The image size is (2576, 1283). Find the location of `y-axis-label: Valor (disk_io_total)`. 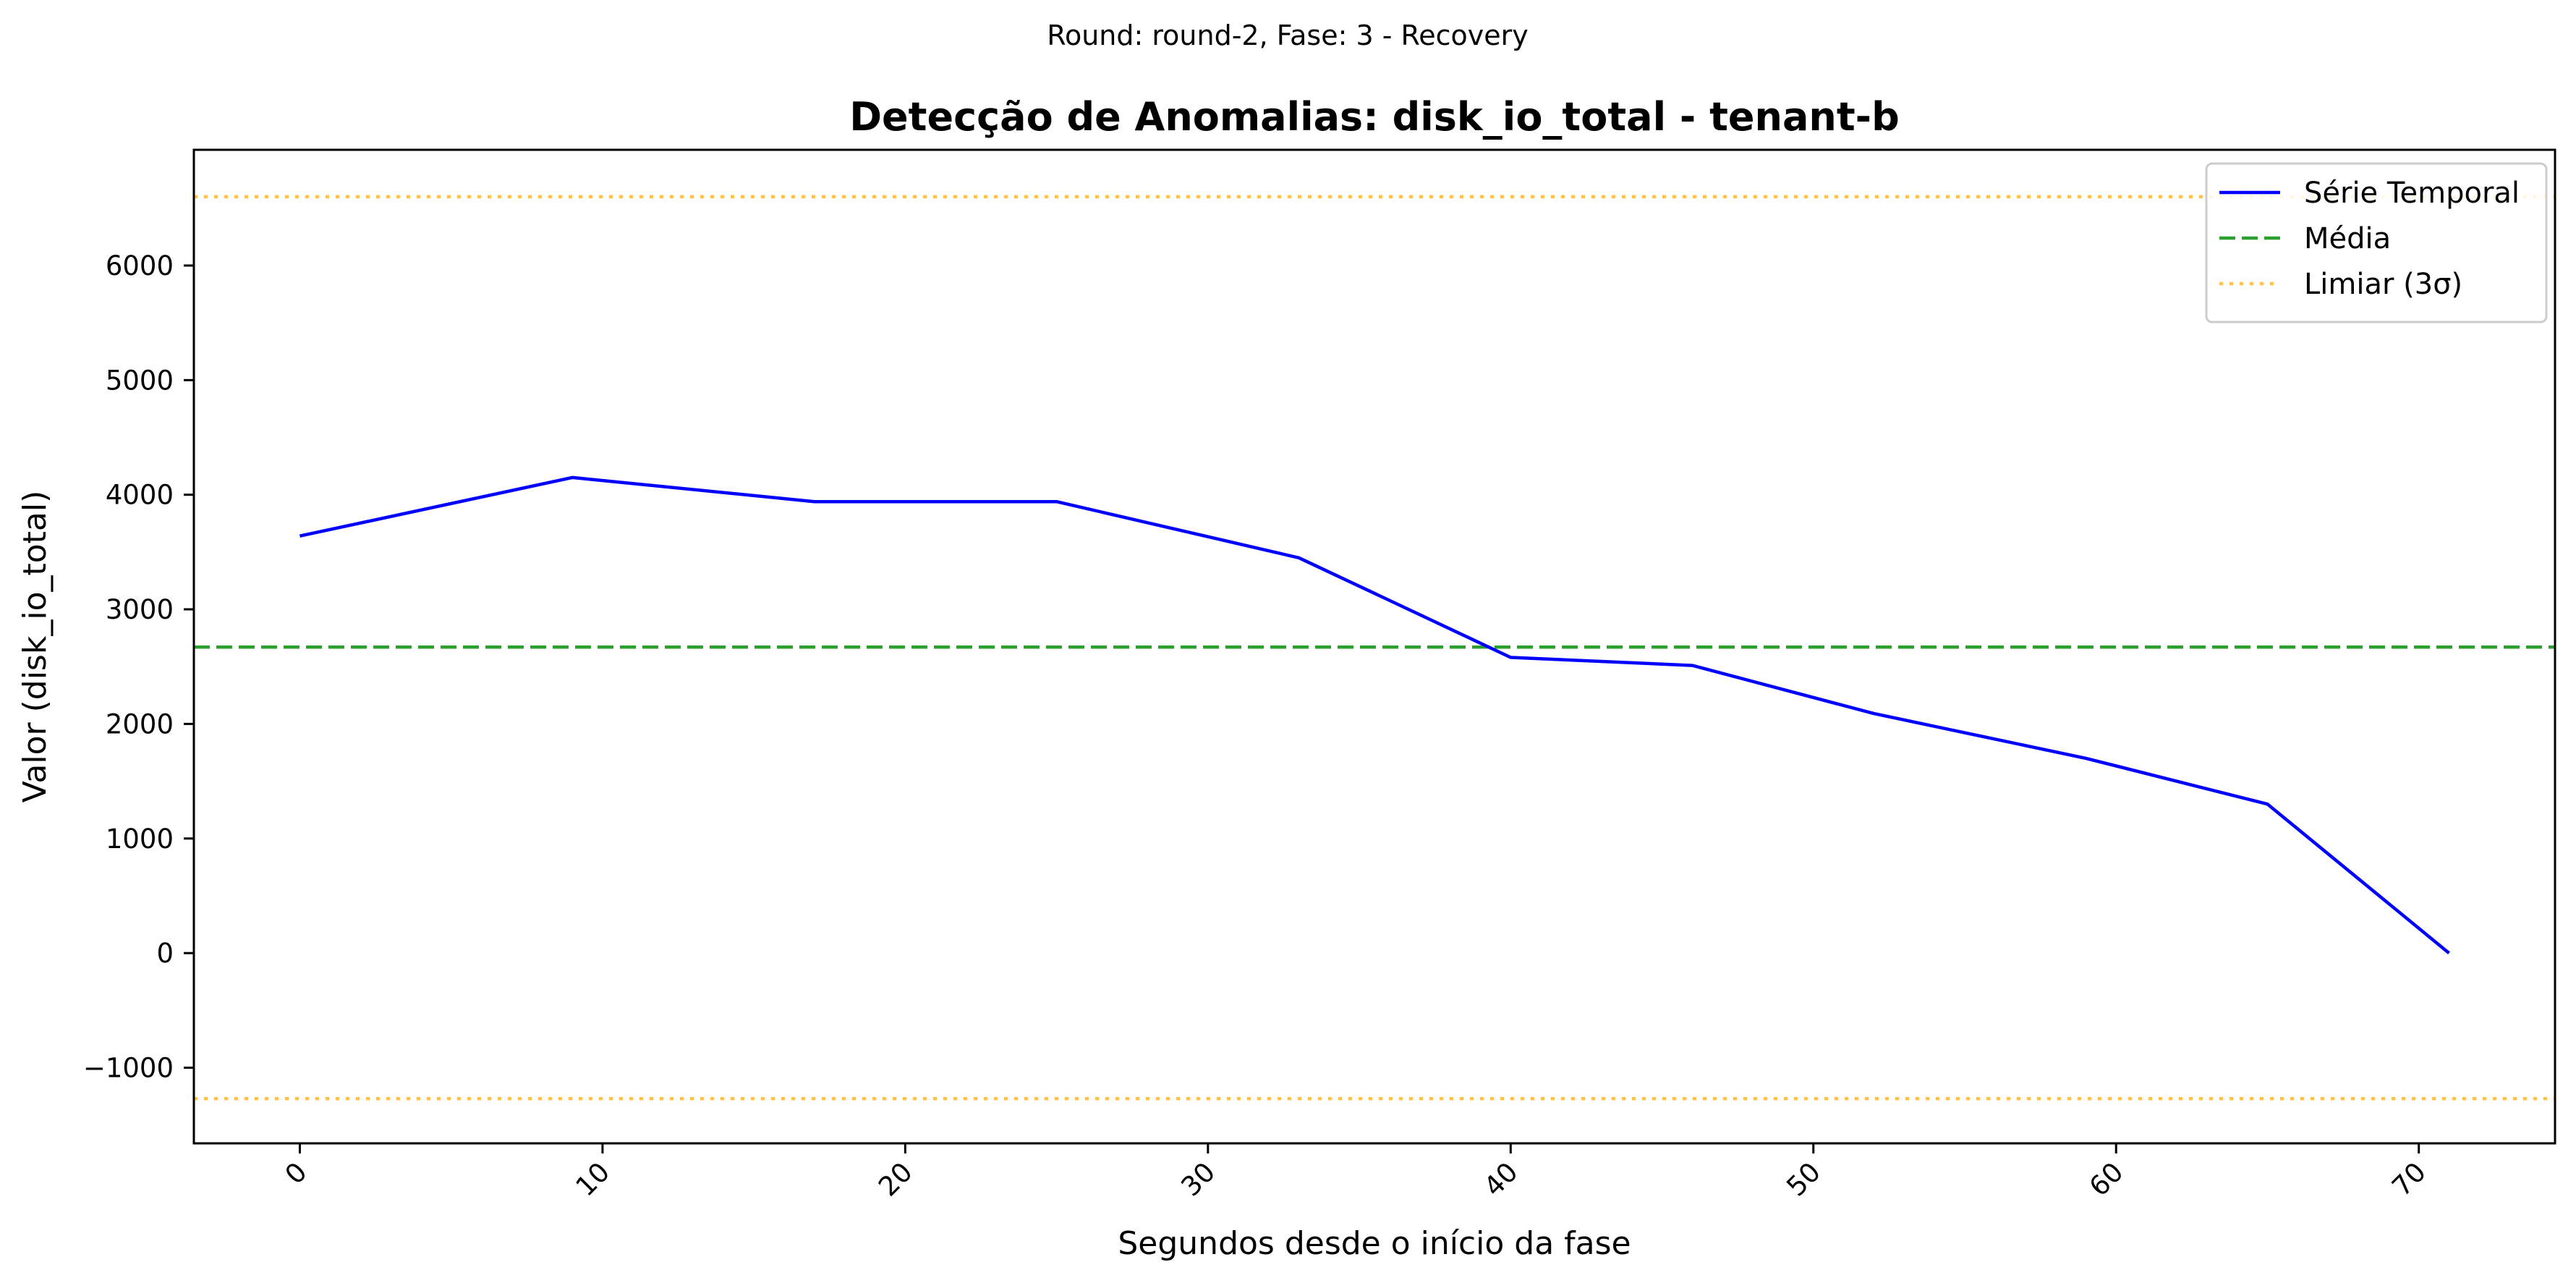

y-axis-label: Valor (disk_io_total) is located at coordinates (35, 647).